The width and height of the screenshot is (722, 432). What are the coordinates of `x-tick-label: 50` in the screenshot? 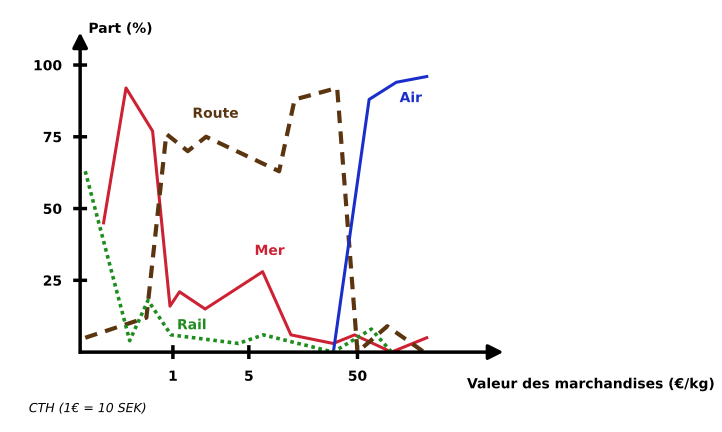 It's located at (357, 375).